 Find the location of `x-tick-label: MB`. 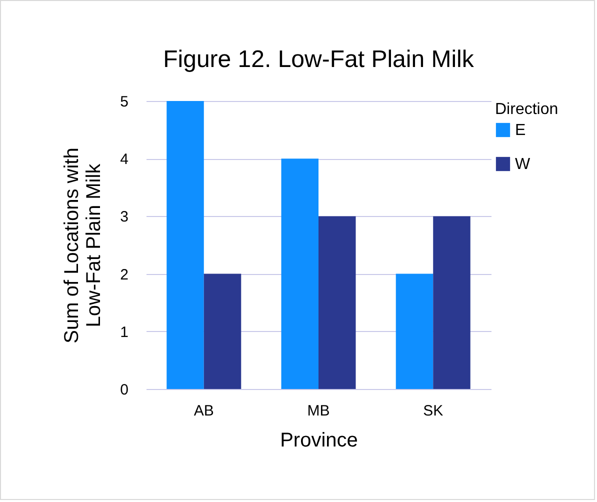

x-tick-label: MB is located at coordinates (318, 411).